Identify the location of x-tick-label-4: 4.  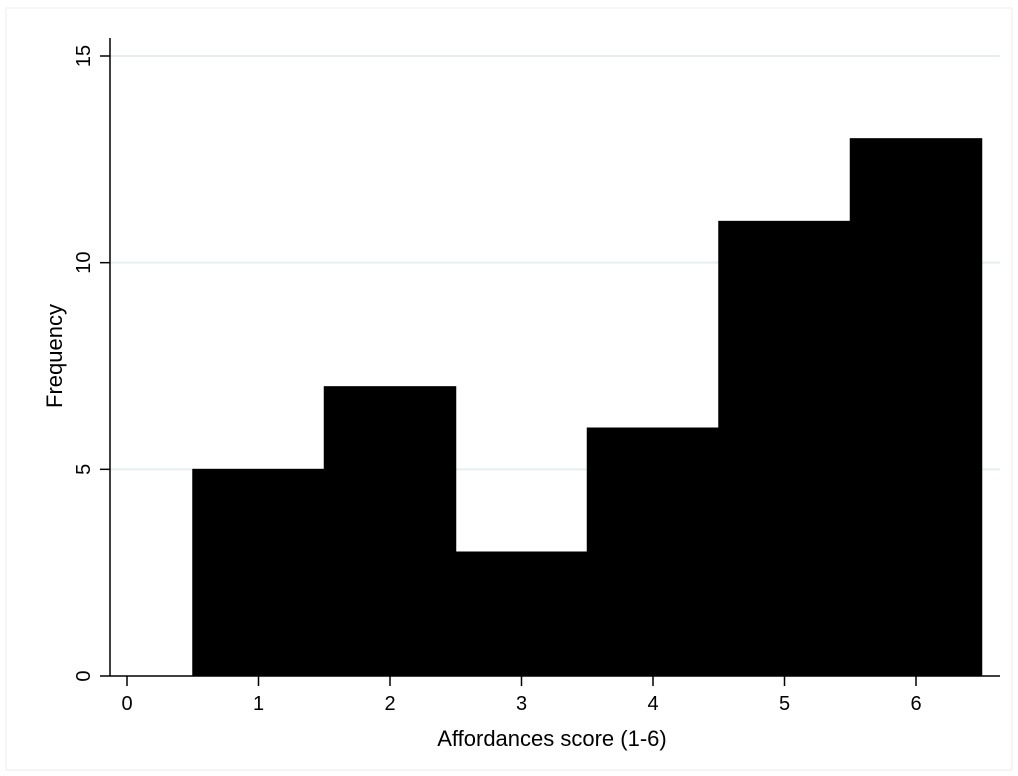
(652, 704).